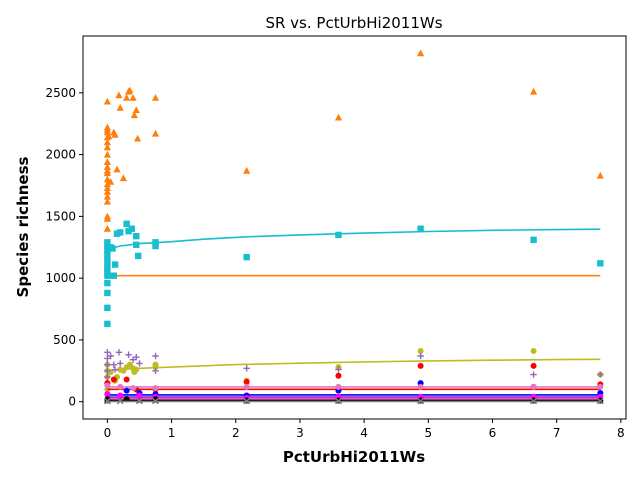 Image resolution: width=640 pixels, height=480 pixels. I want to click on x-tick-label-2: 2, so click(236, 433).